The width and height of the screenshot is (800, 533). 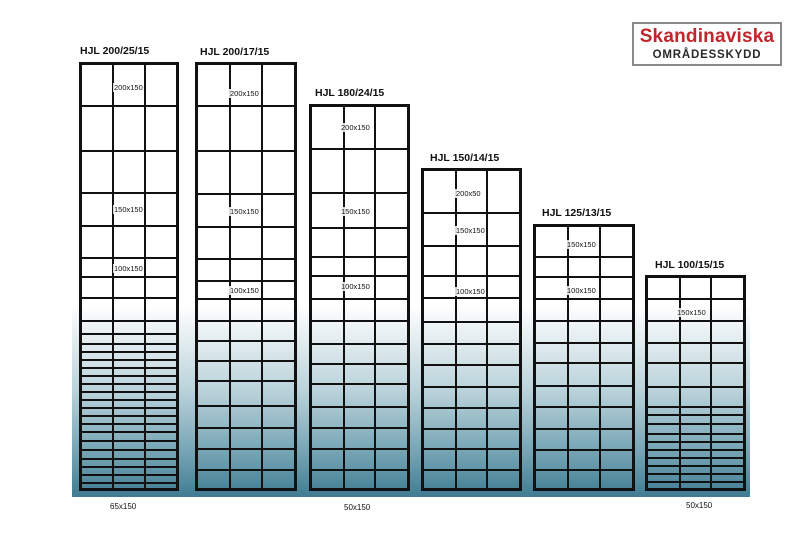 I want to click on panel-title: HJL 125/13/15, so click(x=577, y=213).